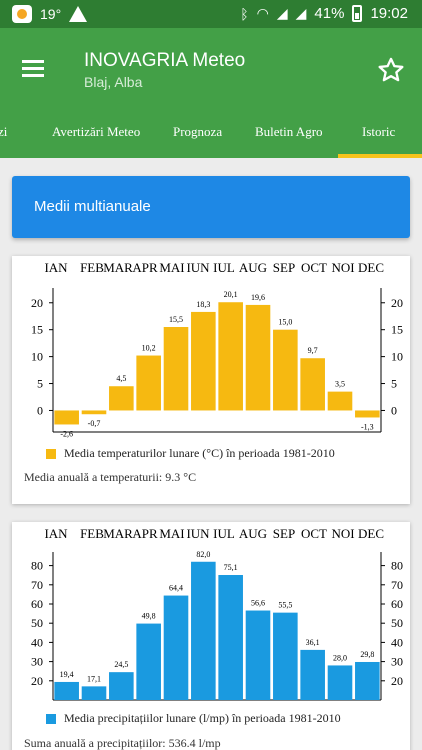 This screenshot has width=422, height=750. I want to click on prec-tick-label-right: 50, so click(397, 623).